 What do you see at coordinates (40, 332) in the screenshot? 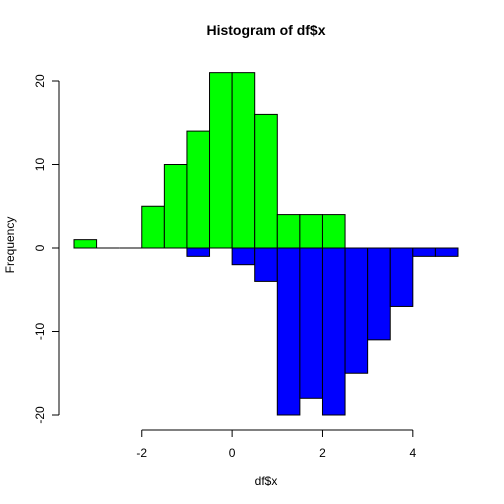
I see `y-tick-label: -10` at bounding box center [40, 332].